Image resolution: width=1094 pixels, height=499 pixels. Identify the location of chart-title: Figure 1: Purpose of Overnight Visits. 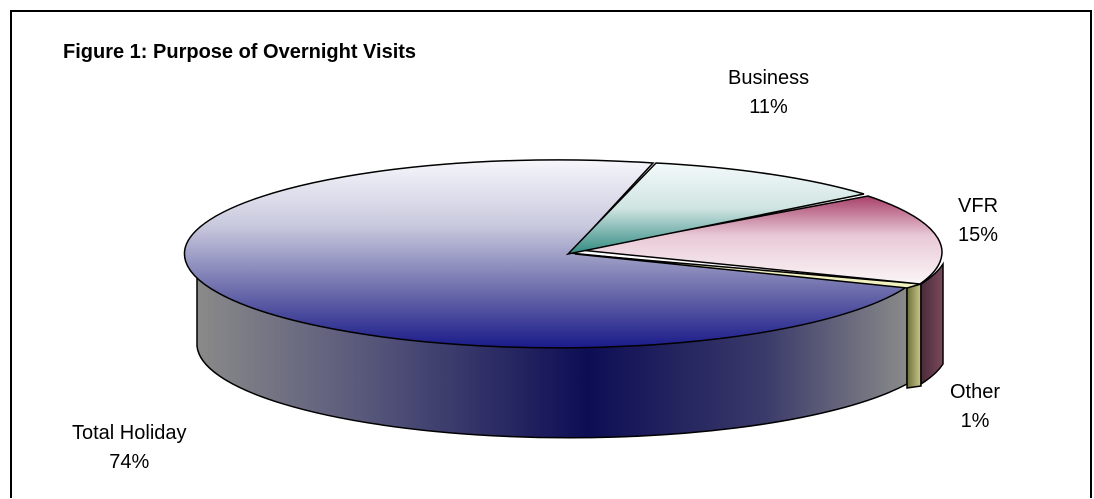
(240, 52).